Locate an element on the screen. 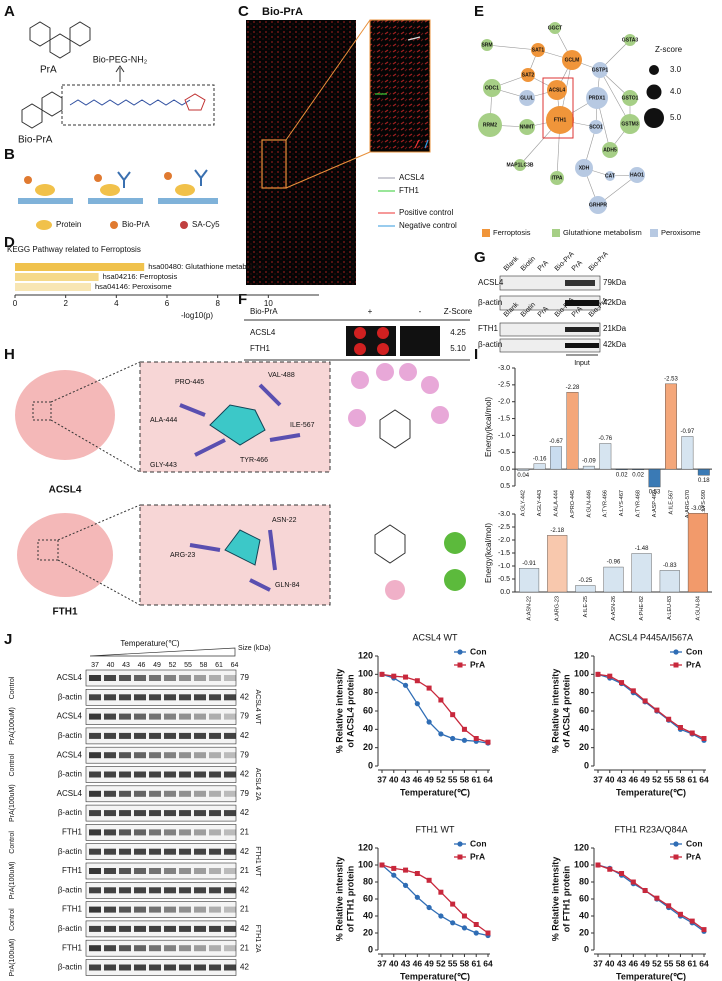  temp-label: 64 is located at coordinates (235, 665).